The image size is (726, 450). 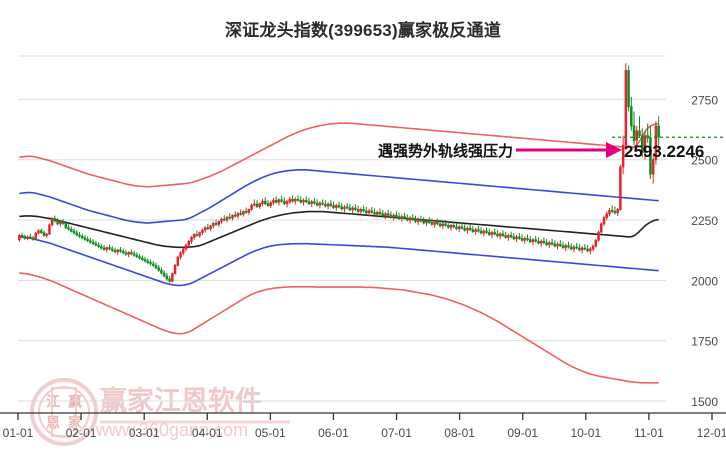 I want to click on x-tick-label: 11-01, so click(x=649, y=433).